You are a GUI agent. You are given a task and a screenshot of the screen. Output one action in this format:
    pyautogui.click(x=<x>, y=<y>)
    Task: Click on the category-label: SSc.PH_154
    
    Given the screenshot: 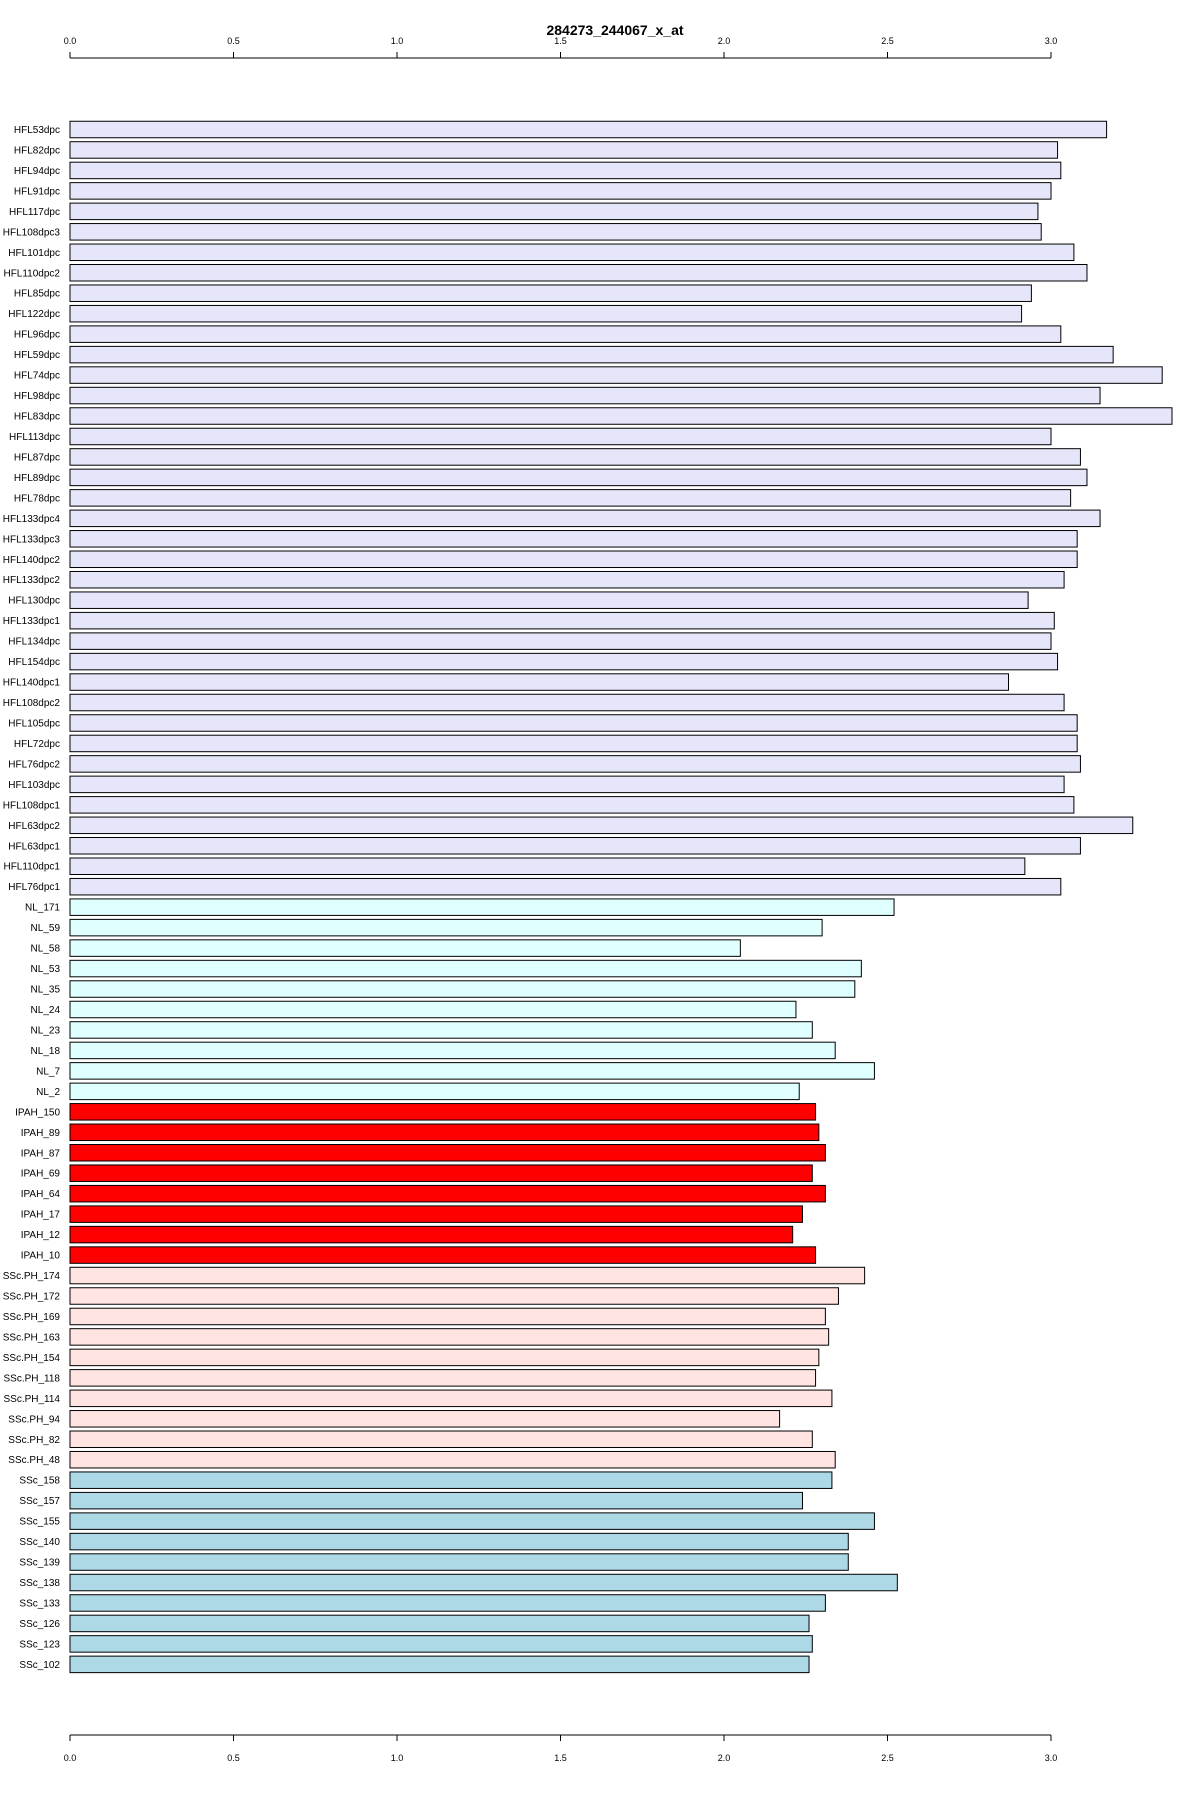 What is the action you would take?
    pyautogui.click(x=32, y=1358)
    